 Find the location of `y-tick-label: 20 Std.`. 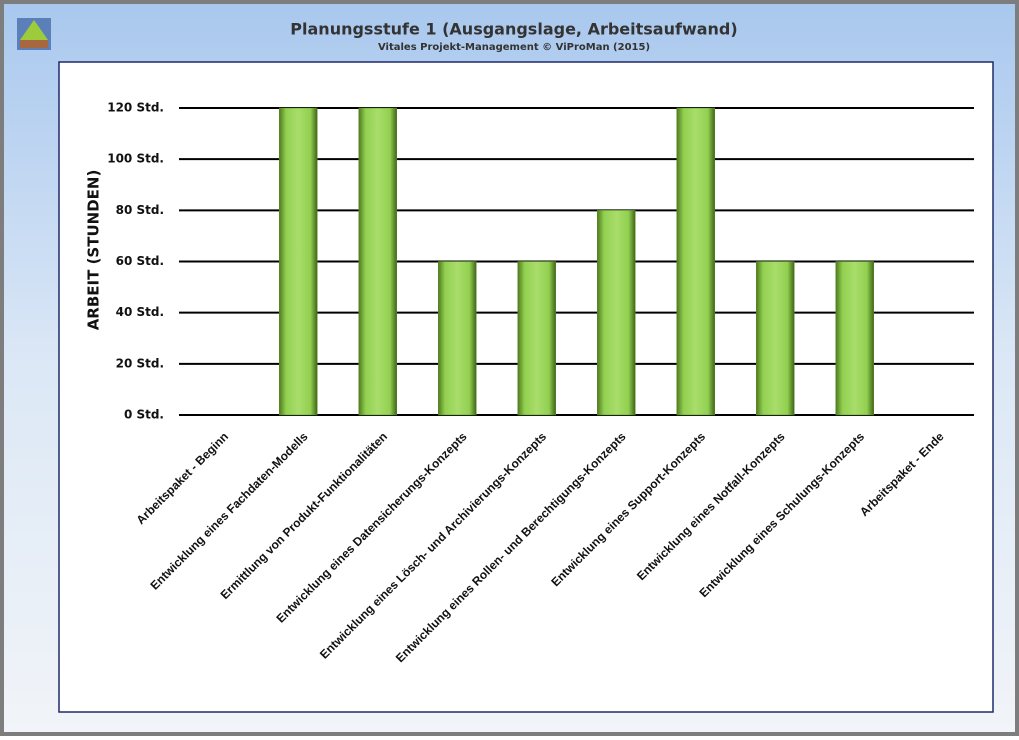

y-tick-label: 20 Std. is located at coordinates (140, 363).